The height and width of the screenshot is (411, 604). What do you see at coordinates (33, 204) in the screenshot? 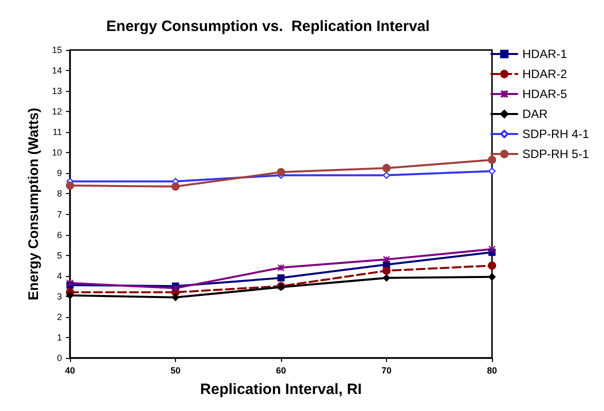
I see `y-axis-title: Energy Consumption (Watts)` at bounding box center [33, 204].